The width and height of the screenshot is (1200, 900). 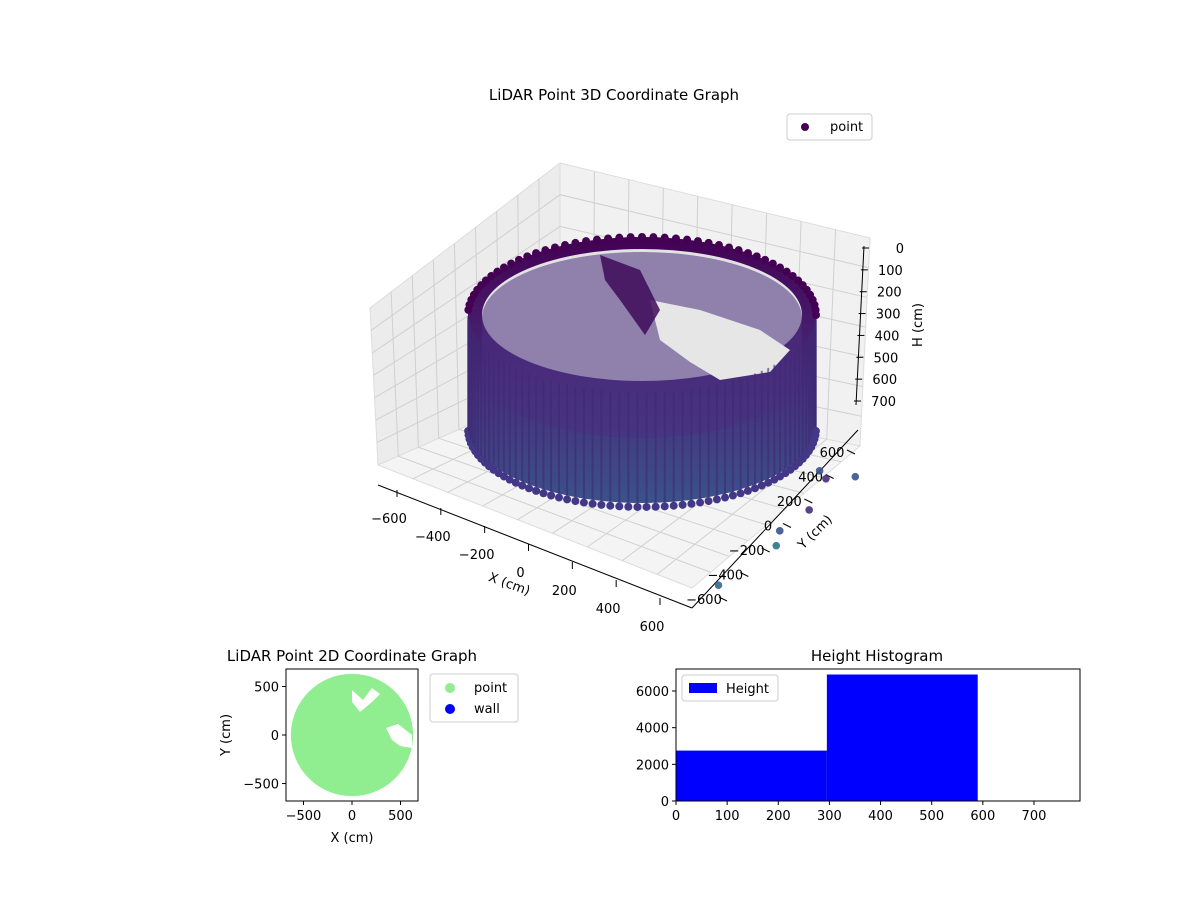 I want to click on z-tick-label-3d: 100, so click(x=890, y=271).